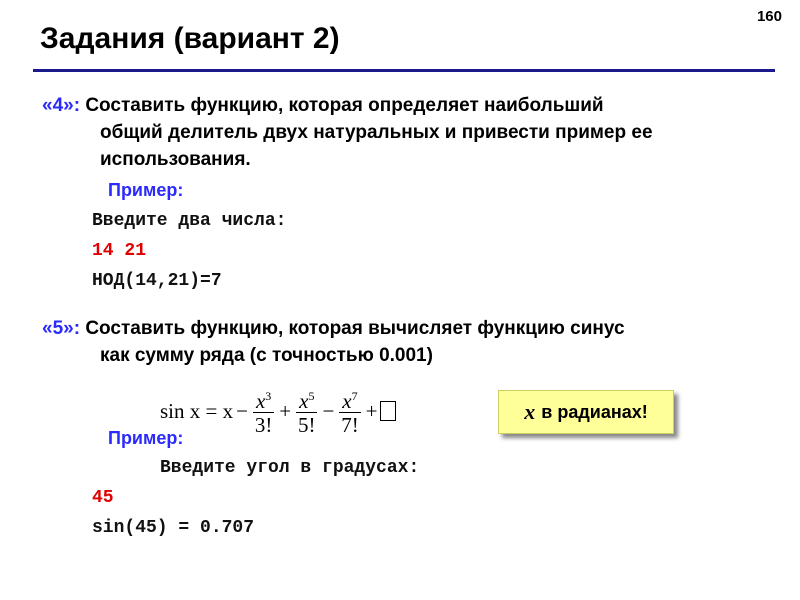 Image resolution: width=800 pixels, height=600 pixels. I want to click on task5-line2: как сумму ряда (с точностью 0.001), so click(266, 355).